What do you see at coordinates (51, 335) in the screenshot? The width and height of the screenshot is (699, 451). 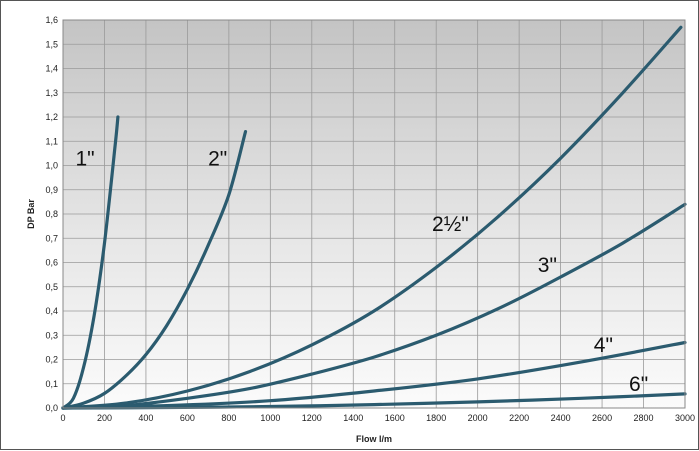 I see `y-tick-label: 0,3` at bounding box center [51, 335].